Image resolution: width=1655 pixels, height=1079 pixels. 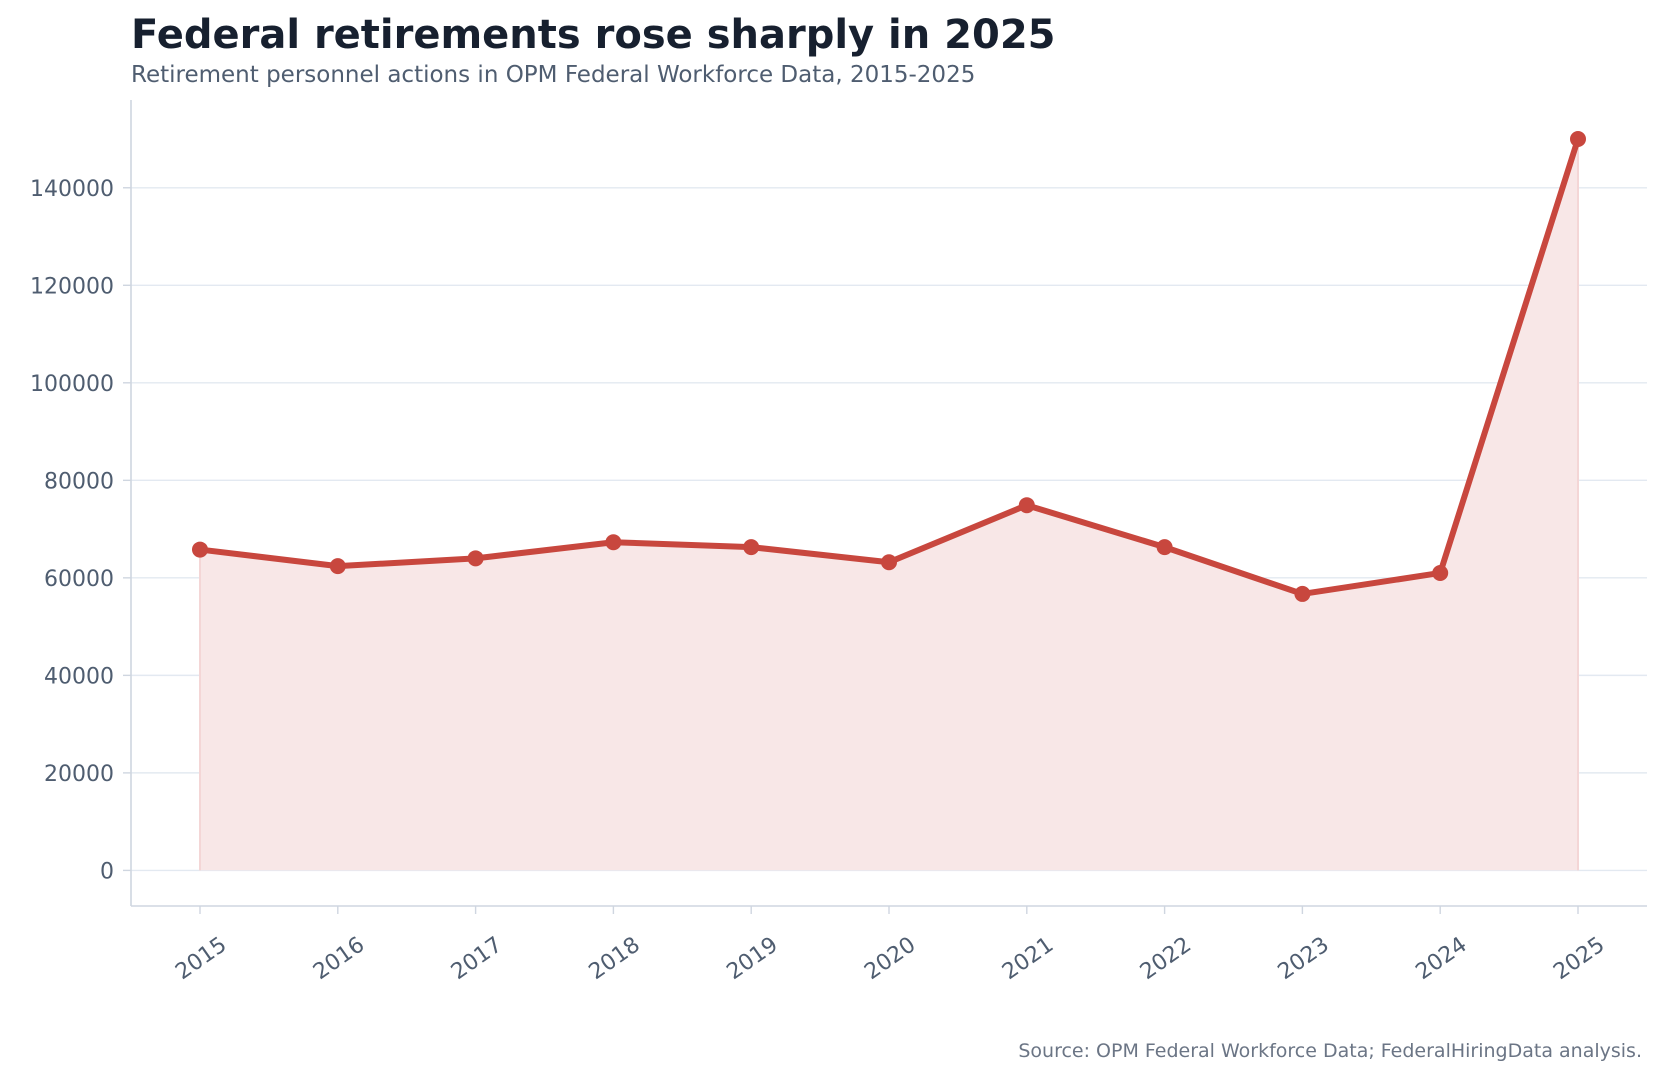 I want to click on y-tick-label: 100000, so click(x=72, y=384).